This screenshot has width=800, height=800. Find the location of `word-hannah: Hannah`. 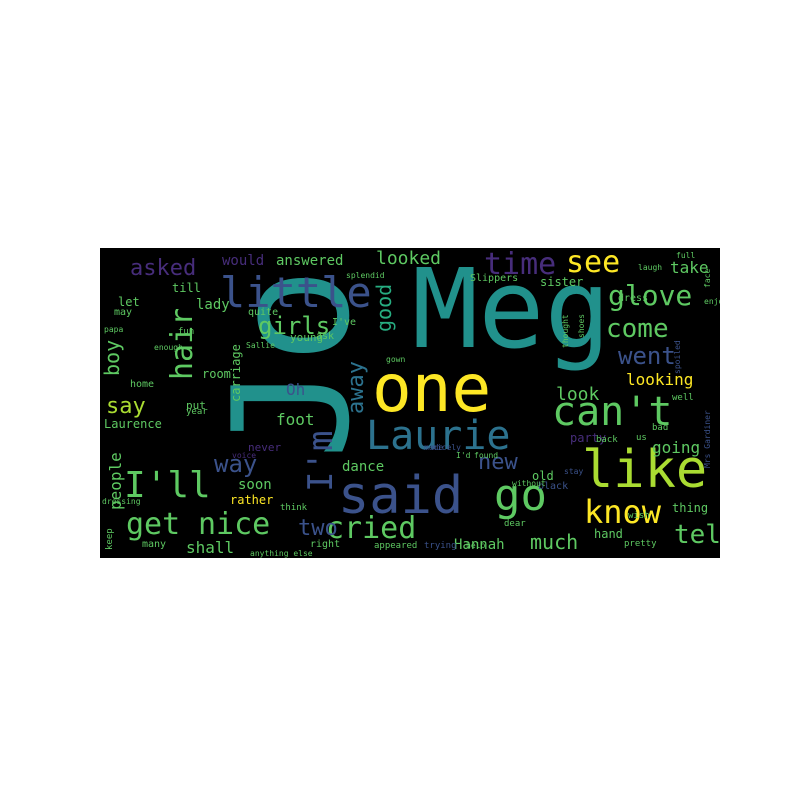

word-hannah: Hannah is located at coordinates (479, 545).